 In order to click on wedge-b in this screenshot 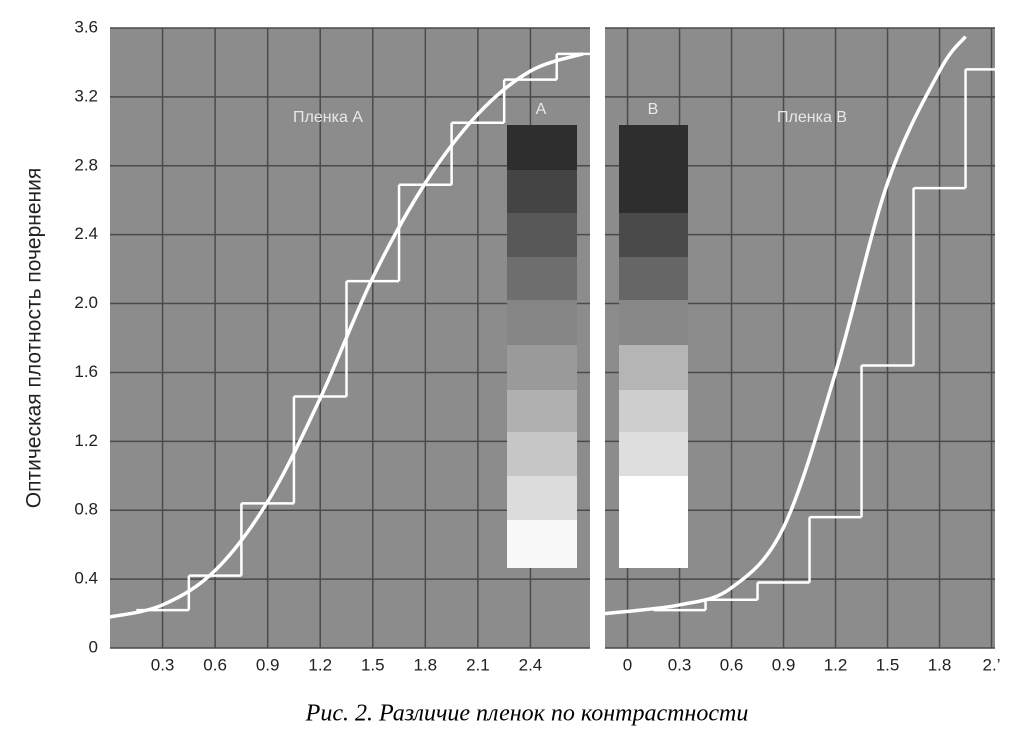, I will do `click(653, 346)`.